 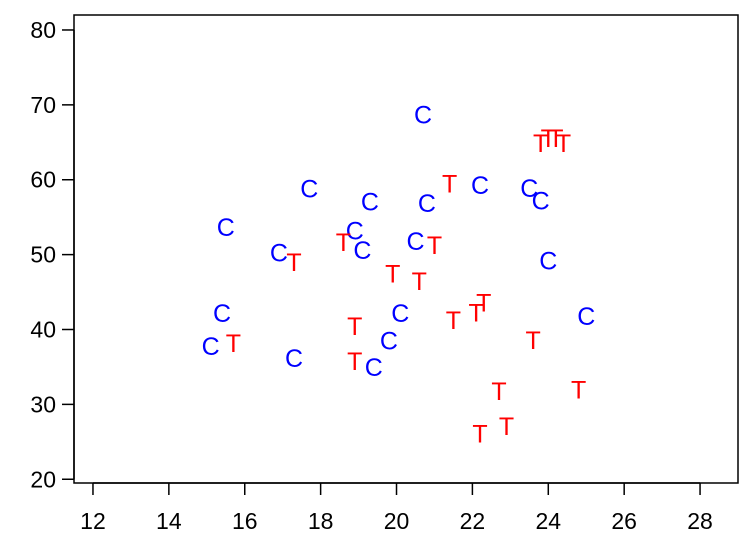 I want to click on y-tick-label: 30, so click(x=43, y=404).